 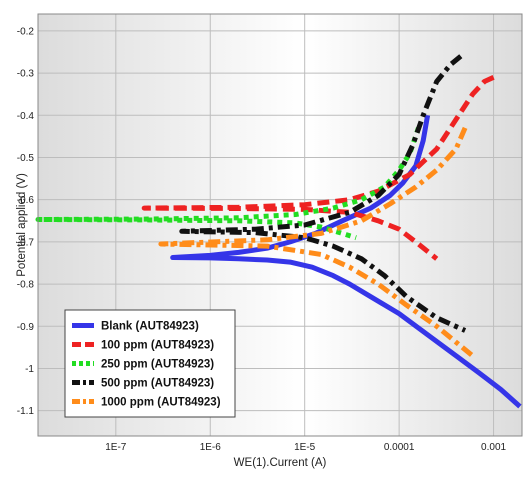 What do you see at coordinates (26, 411) in the screenshot?
I see `y-tick-label: -1.1` at bounding box center [26, 411].